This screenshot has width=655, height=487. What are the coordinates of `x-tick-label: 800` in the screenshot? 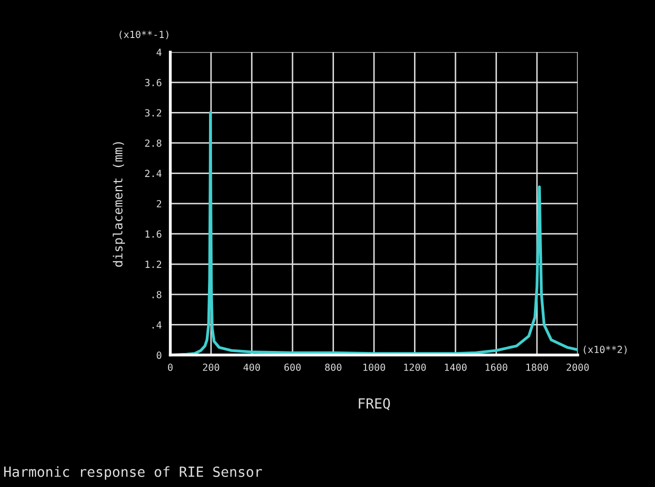 It's located at (333, 367).